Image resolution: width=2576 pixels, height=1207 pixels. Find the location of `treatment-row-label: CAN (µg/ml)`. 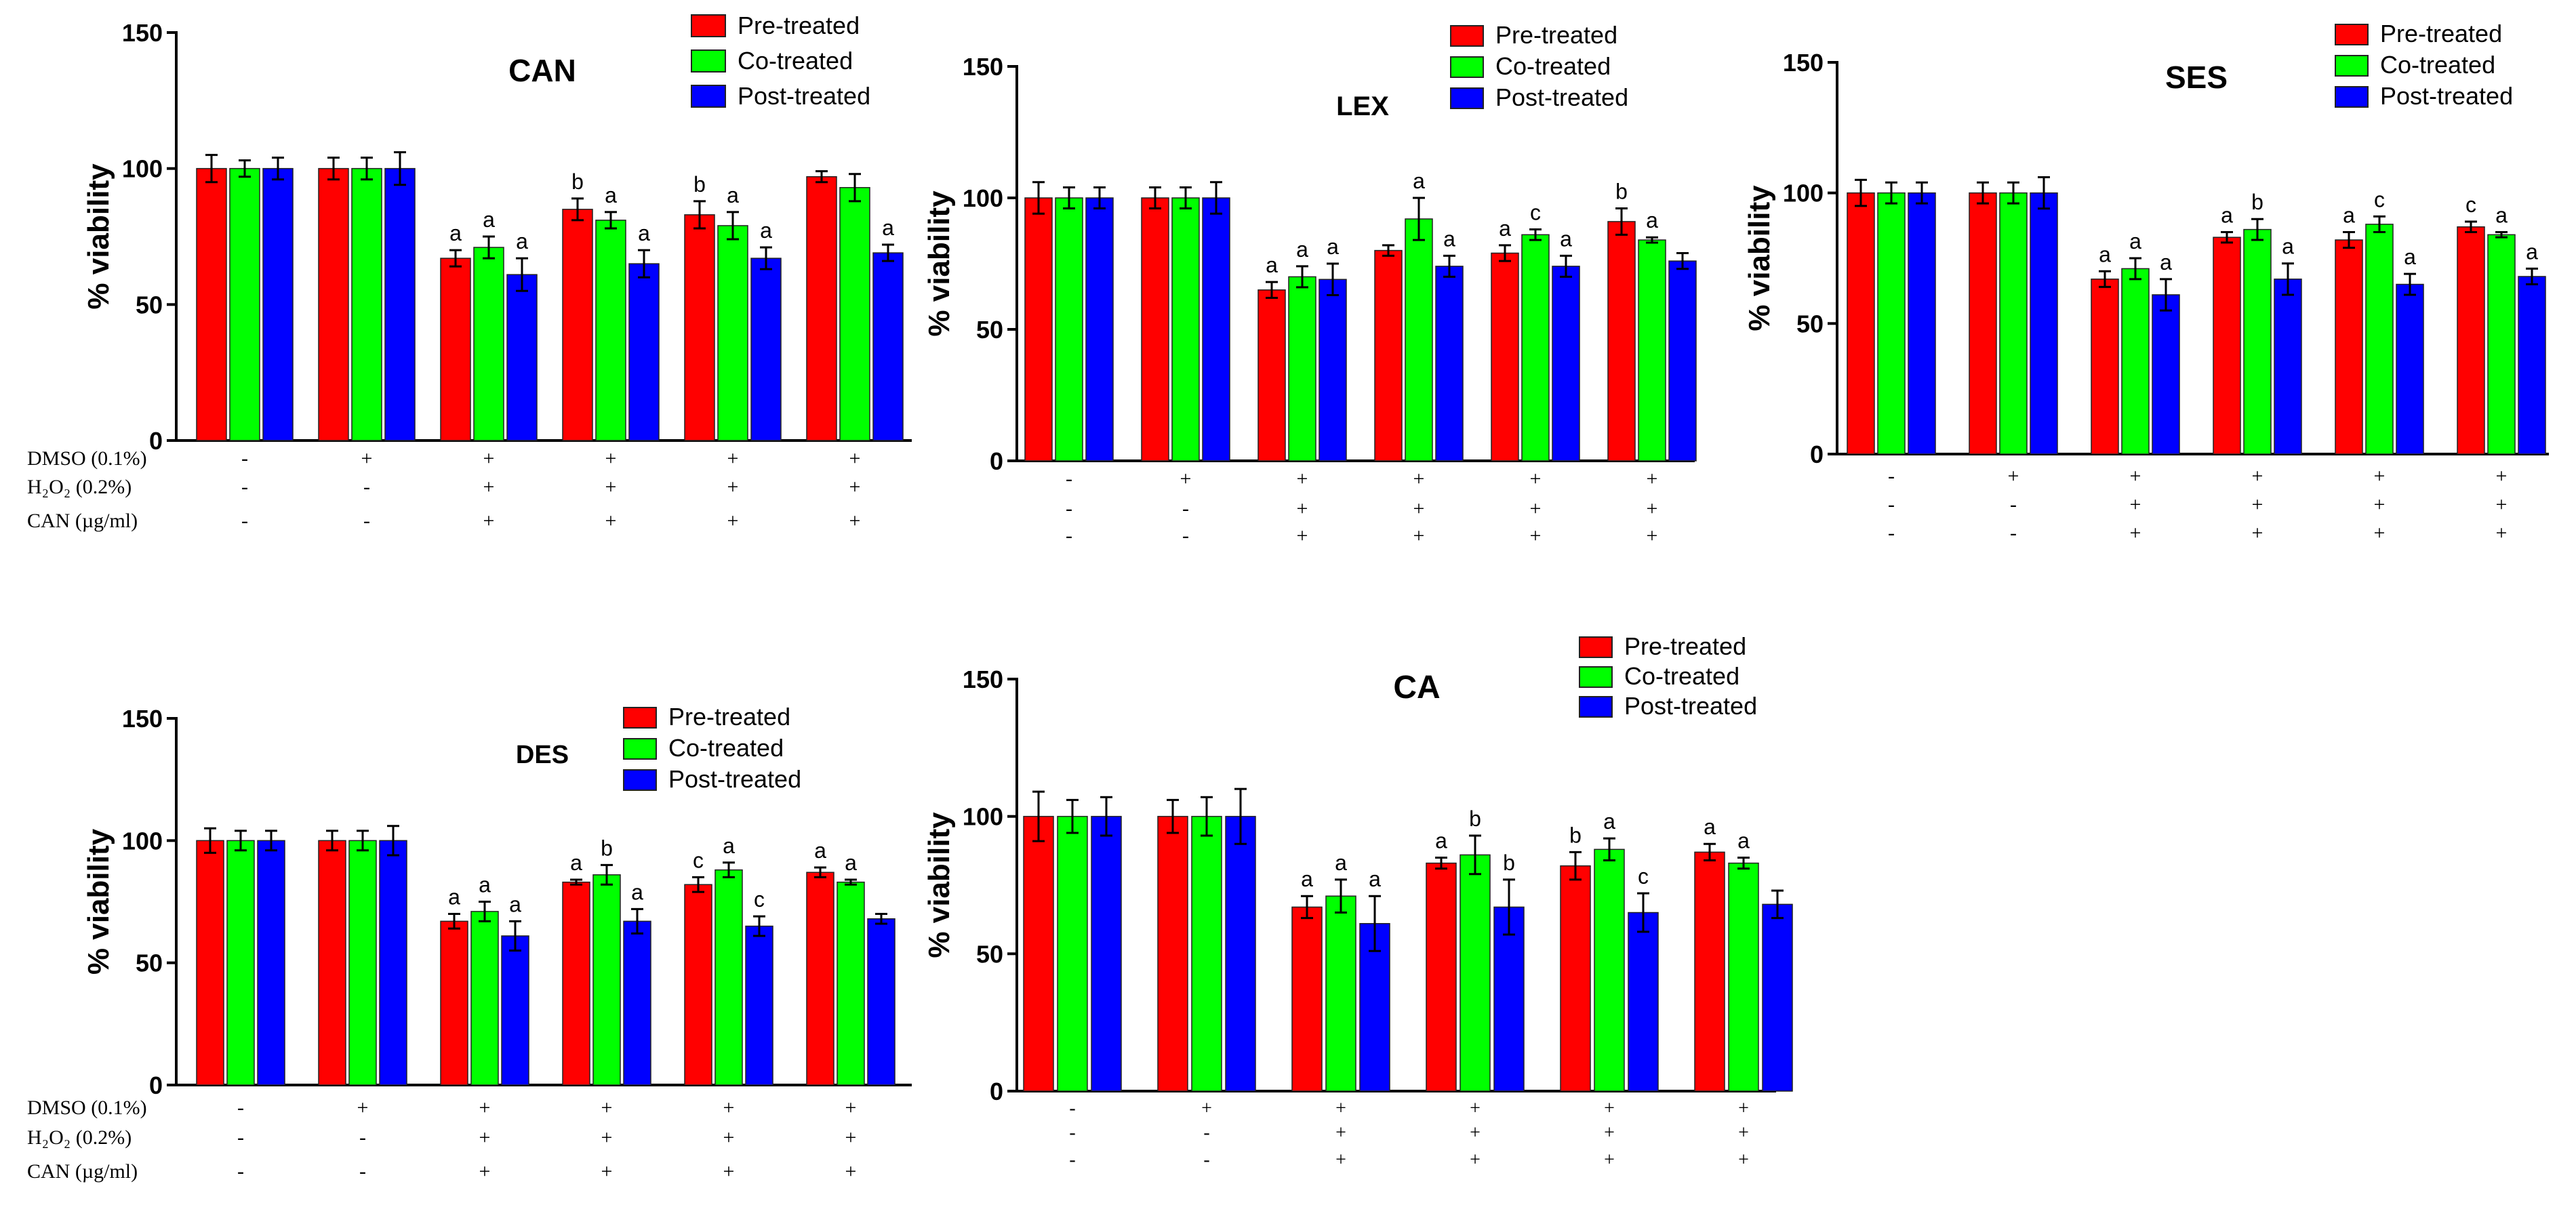

treatment-row-label: CAN (µg/ml) is located at coordinates (82, 521).